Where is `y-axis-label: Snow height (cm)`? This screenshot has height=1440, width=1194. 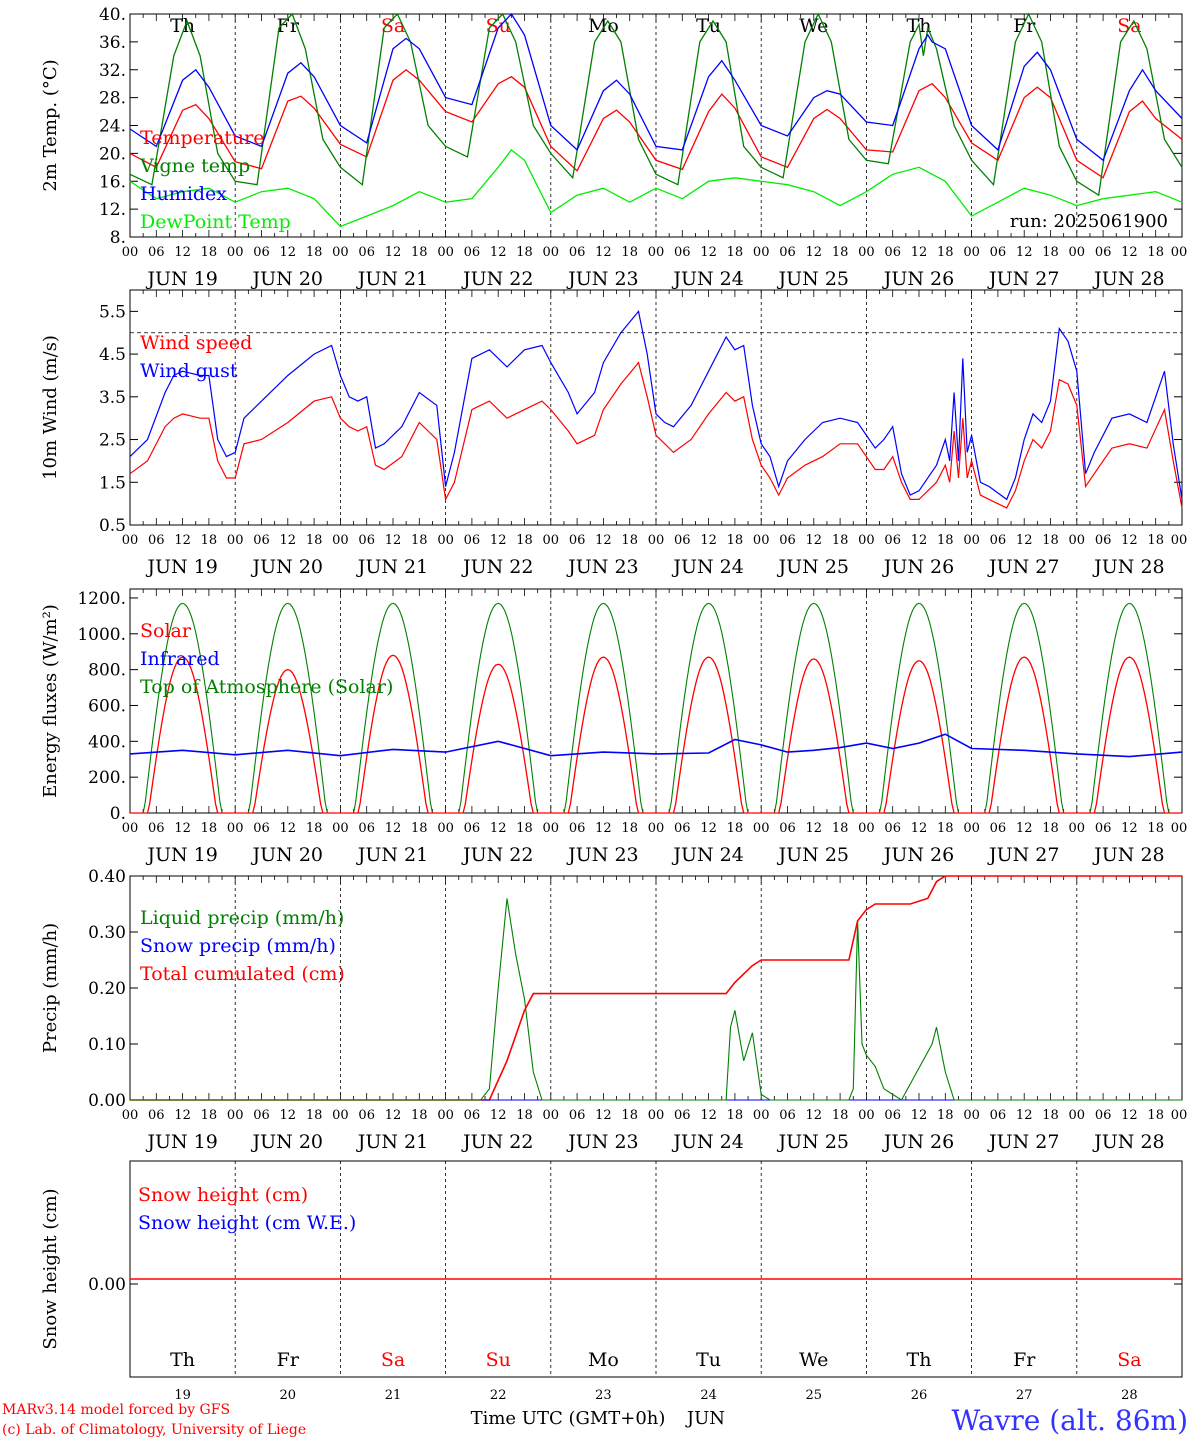
y-axis-label: Snow height (cm) is located at coordinates (50, 1268).